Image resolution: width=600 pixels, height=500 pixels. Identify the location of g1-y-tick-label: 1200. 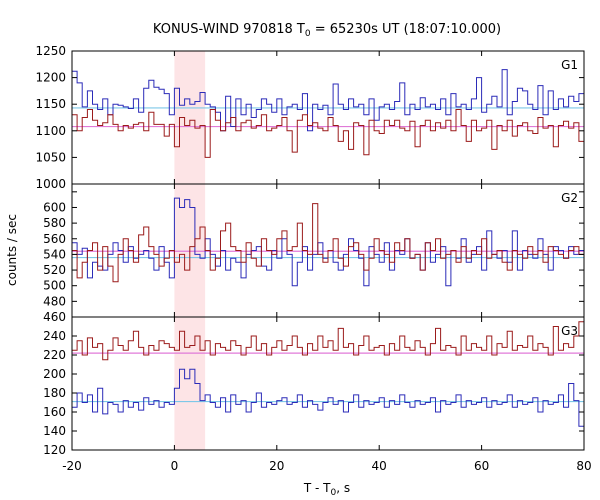
(50, 78).